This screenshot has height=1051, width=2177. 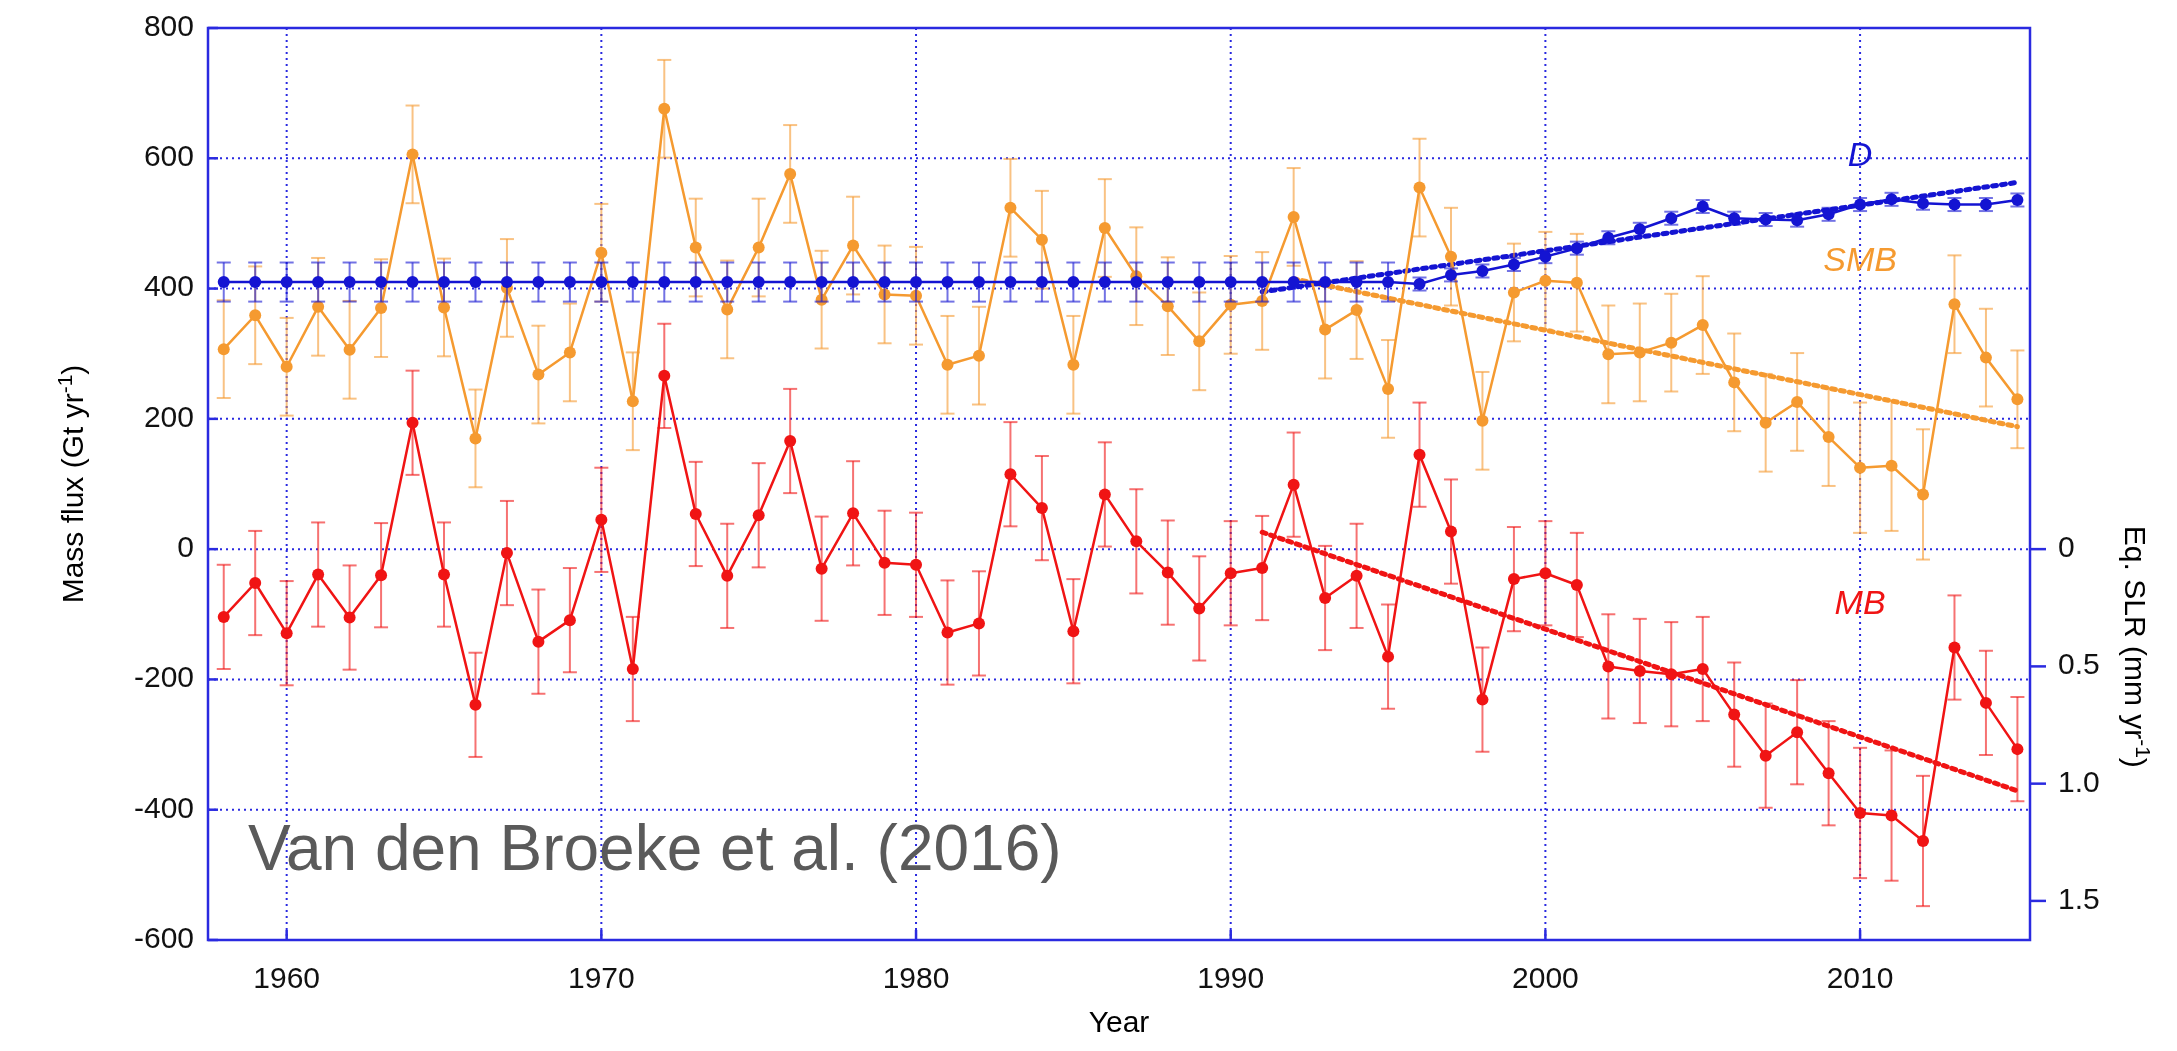 I want to click on y-tick-label: 600, so click(x=168, y=156).